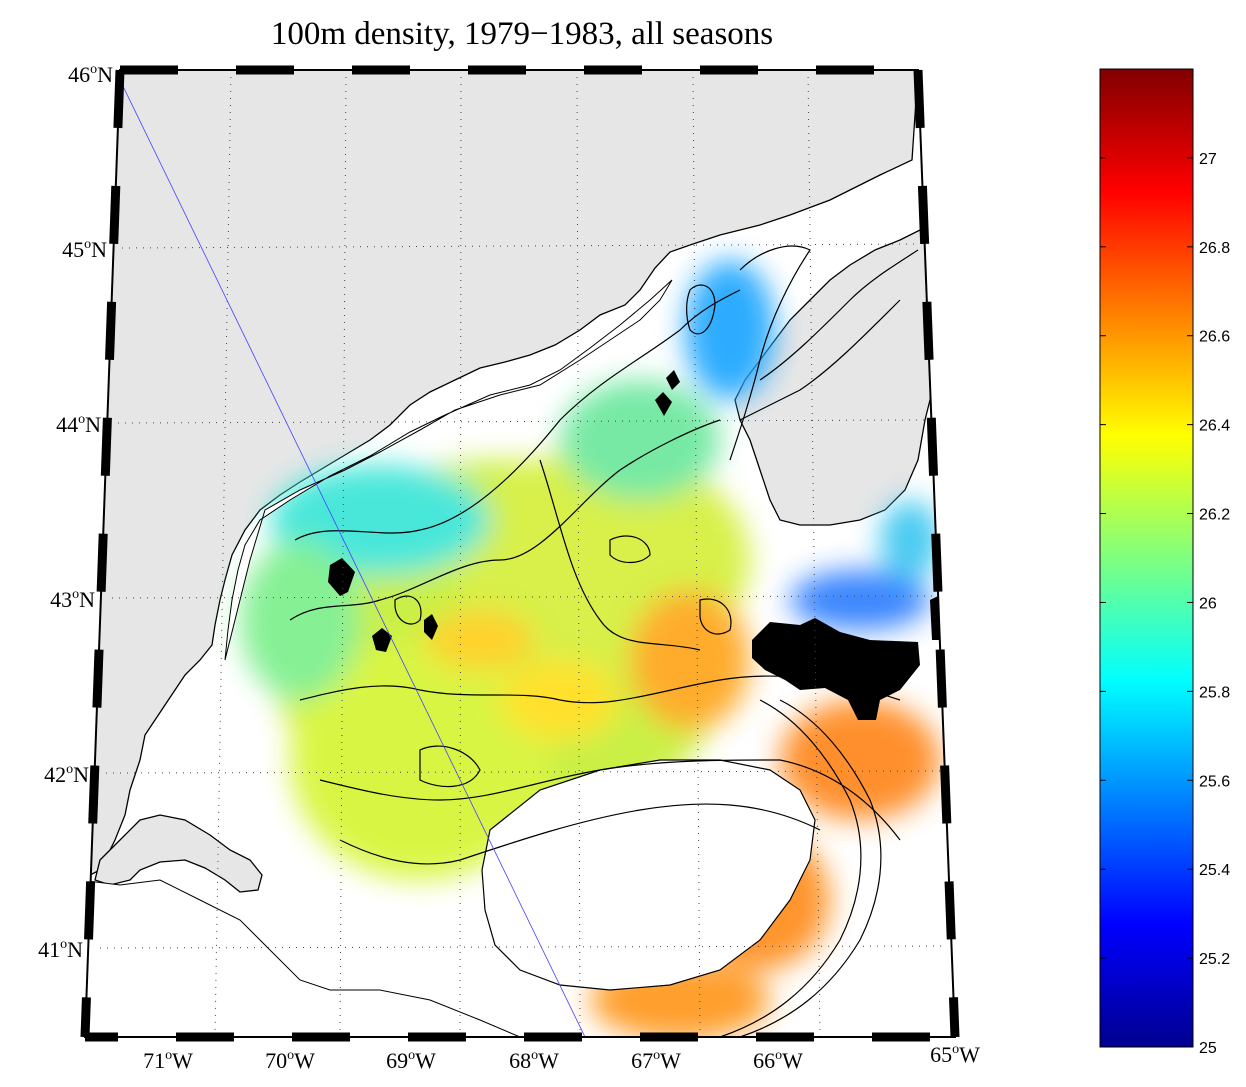  What do you see at coordinates (290, 1060) in the screenshot?
I see `lon-label-70: 70oW` at bounding box center [290, 1060].